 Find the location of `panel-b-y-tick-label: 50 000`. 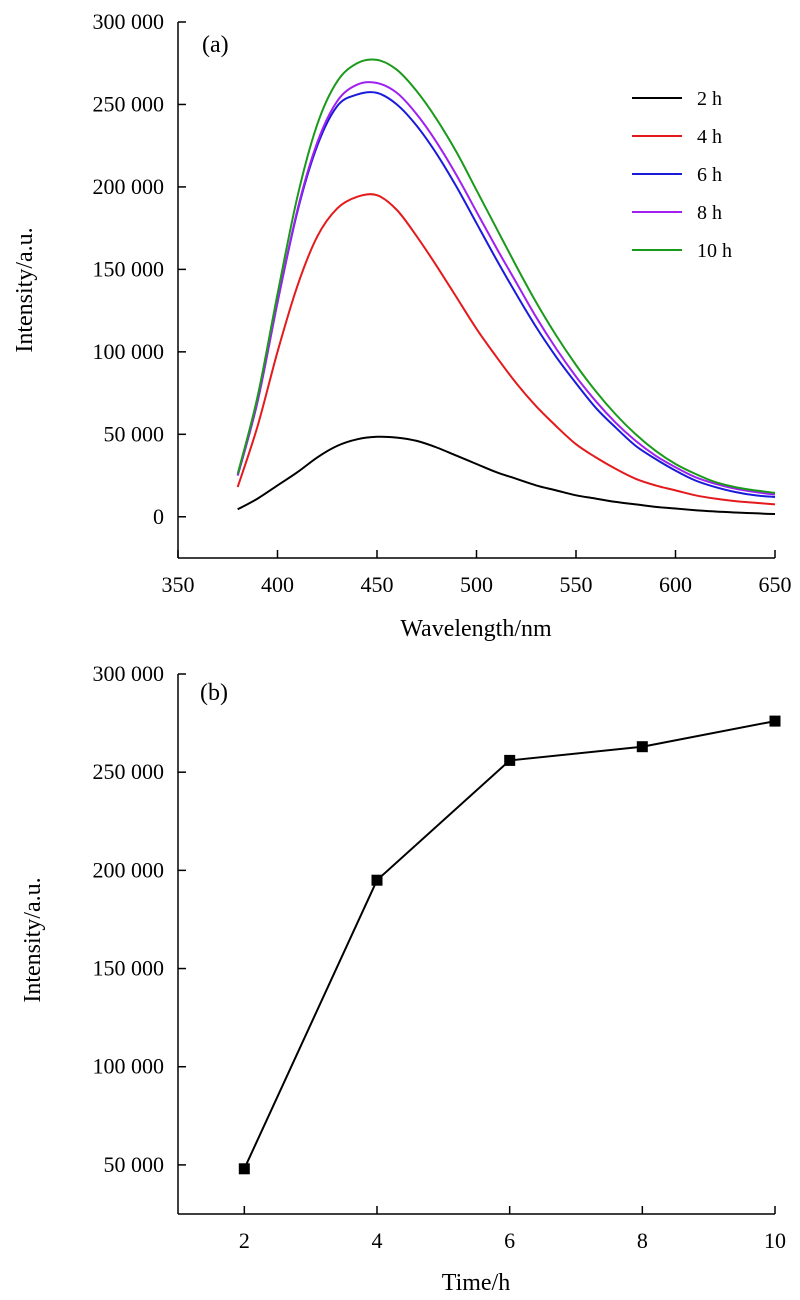

panel-b-y-tick-label: 50 000 is located at coordinates (134, 1164).